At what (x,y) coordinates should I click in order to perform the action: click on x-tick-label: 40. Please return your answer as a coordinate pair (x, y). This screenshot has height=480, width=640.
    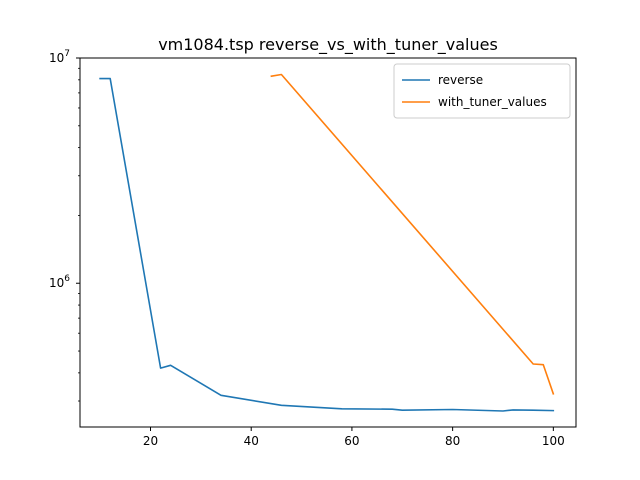
    Looking at the image, I should click on (251, 441).